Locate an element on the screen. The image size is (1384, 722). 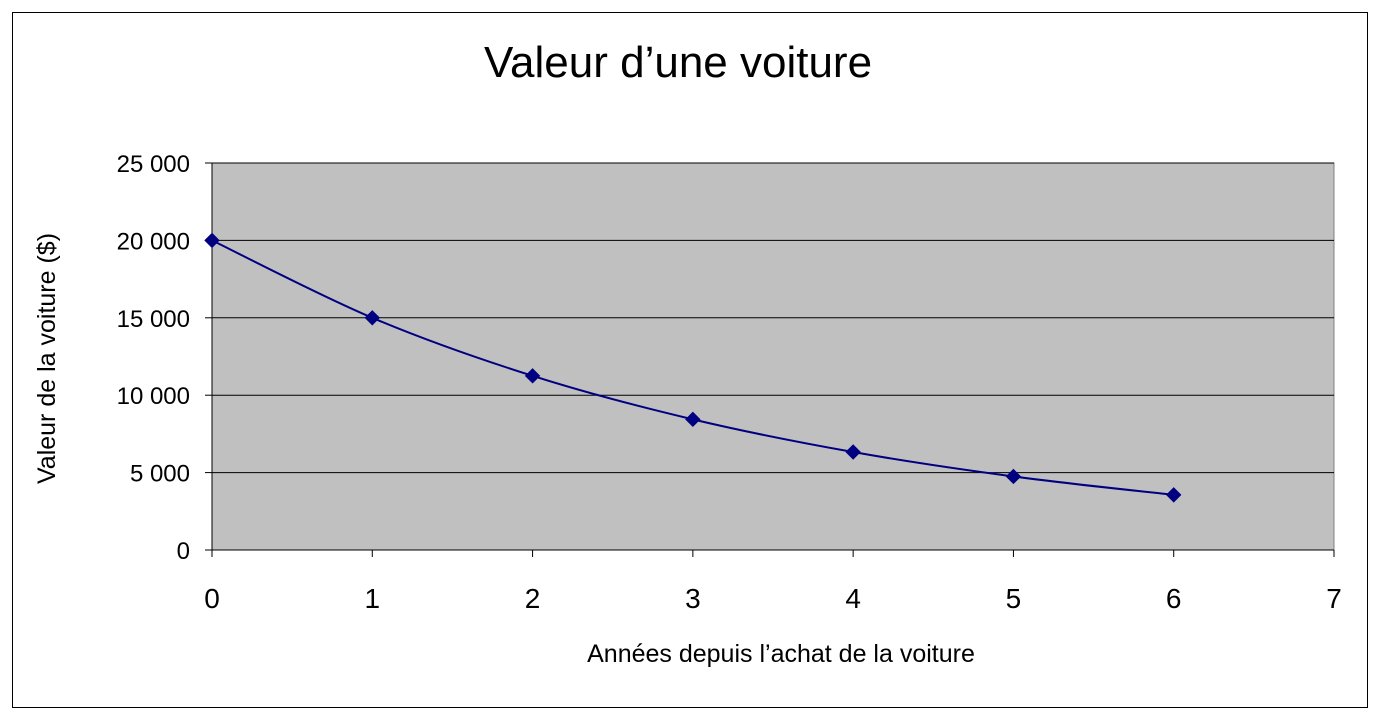
x-tick-label: 7 is located at coordinates (1334, 598).